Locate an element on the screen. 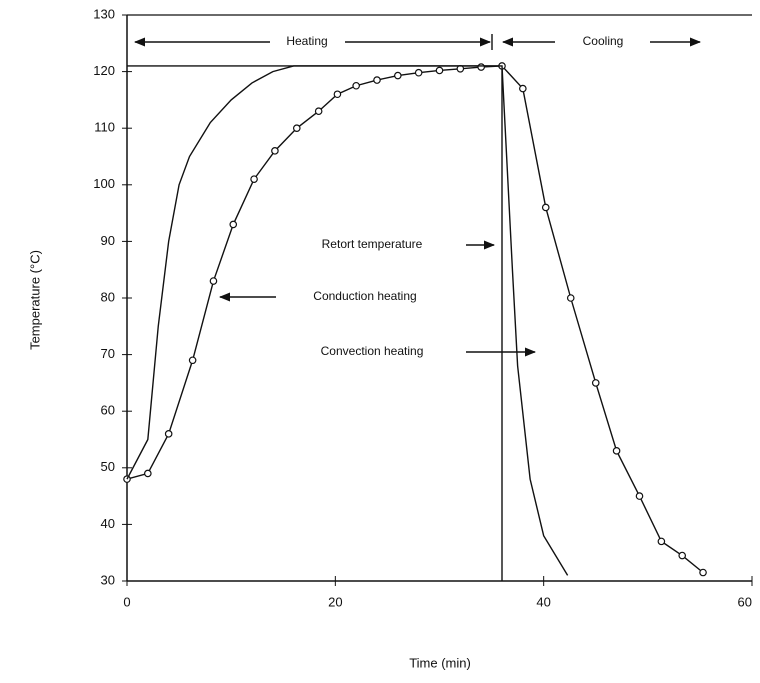 The height and width of the screenshot is (683, 760). y-tick-label: 60 is located at coordinates (108, 410).